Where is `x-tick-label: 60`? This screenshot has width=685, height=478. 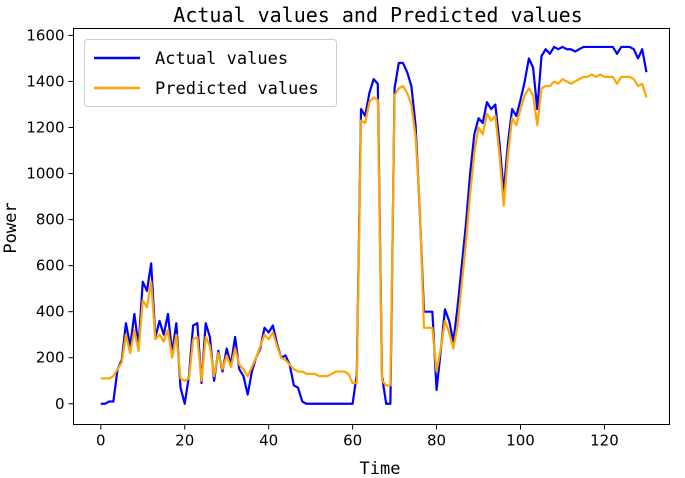
x-tick-label: 60 is located at coordinates (352, 441).